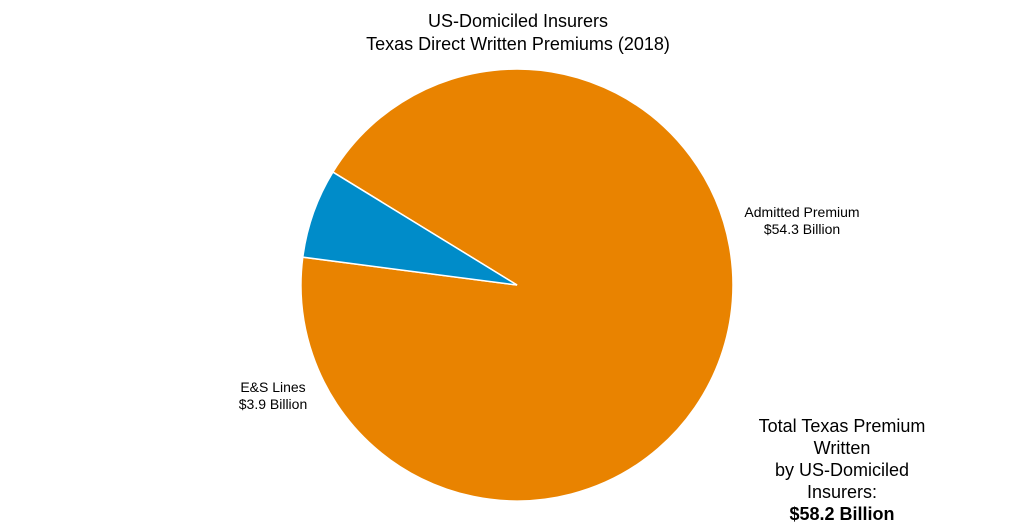 The width and height of the screenshot is (1036, 525). What do you see at coordinates (802, 212) in the screenshot?
I see `admitted-premium-name: Admitted Premium` at bounding box center [802, 212].